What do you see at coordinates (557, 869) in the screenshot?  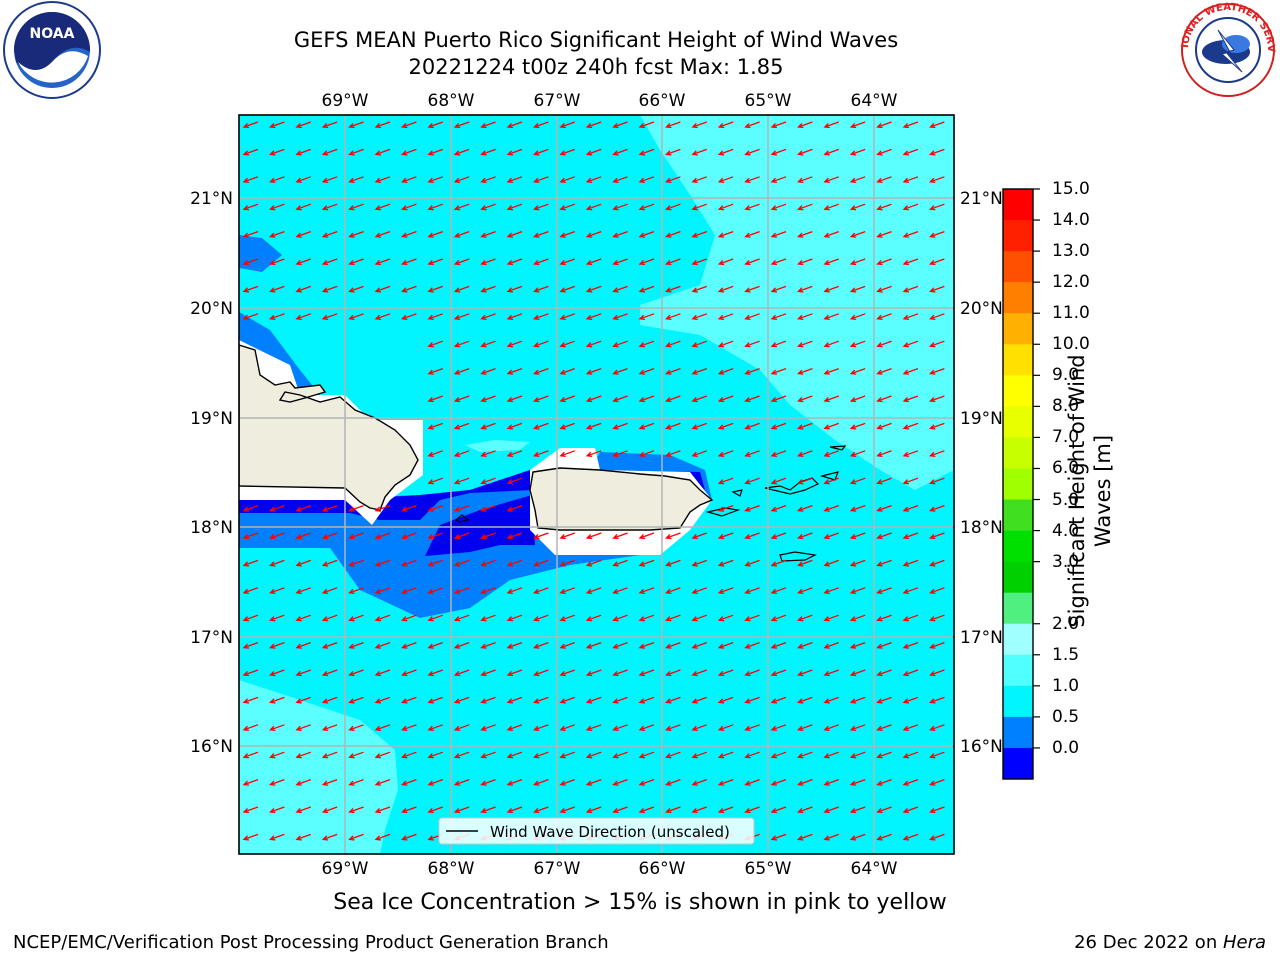 I see `lon-label-bottom-2: 67°W` at bounding box center [557, 869].